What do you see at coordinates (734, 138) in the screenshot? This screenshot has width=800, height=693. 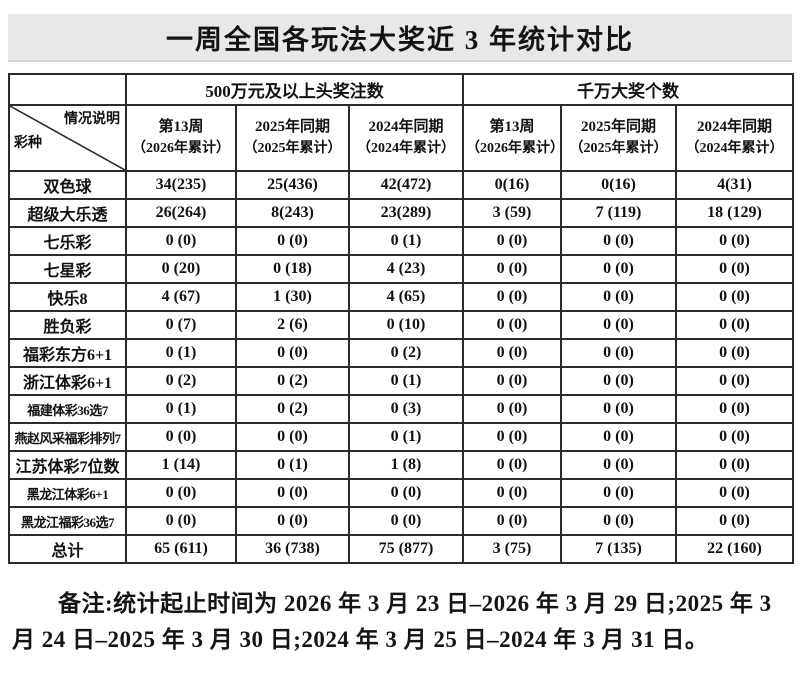 I see `col-header-2024-b: 2024年同期 （2024年累计）` at bounding box center [734, 138].